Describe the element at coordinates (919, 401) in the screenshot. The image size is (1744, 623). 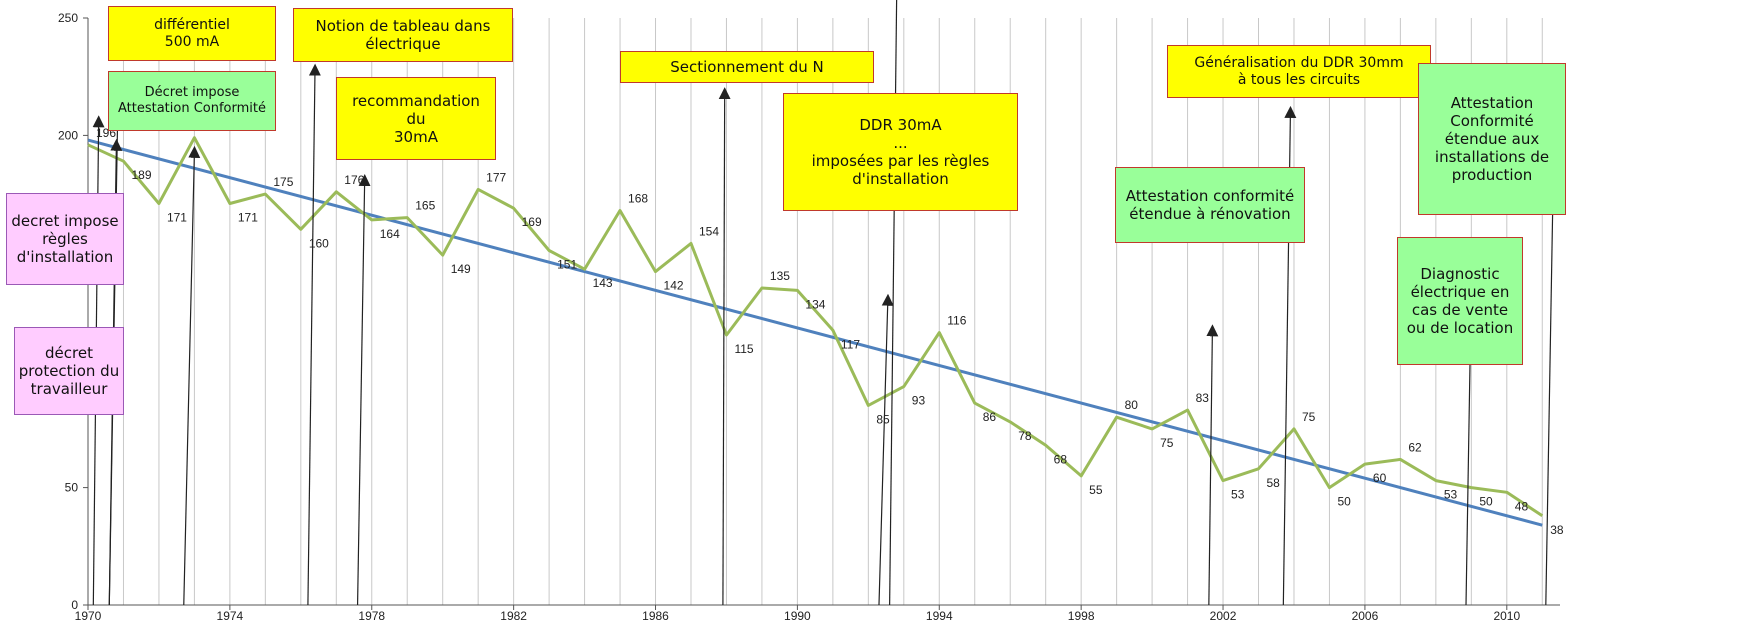
I see `point-label: 93` at that location.